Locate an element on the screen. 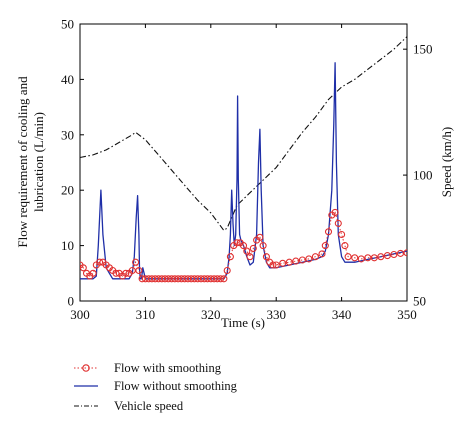  x-axis-title: Time (s) is located at coordinates (243, 322).